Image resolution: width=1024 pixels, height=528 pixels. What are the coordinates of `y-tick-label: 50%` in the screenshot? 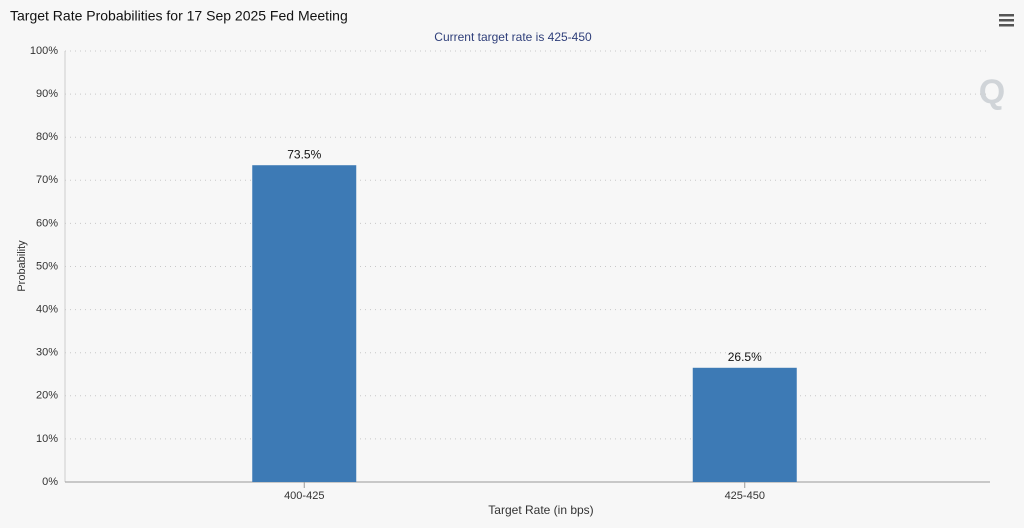 It's located at (47, 266).